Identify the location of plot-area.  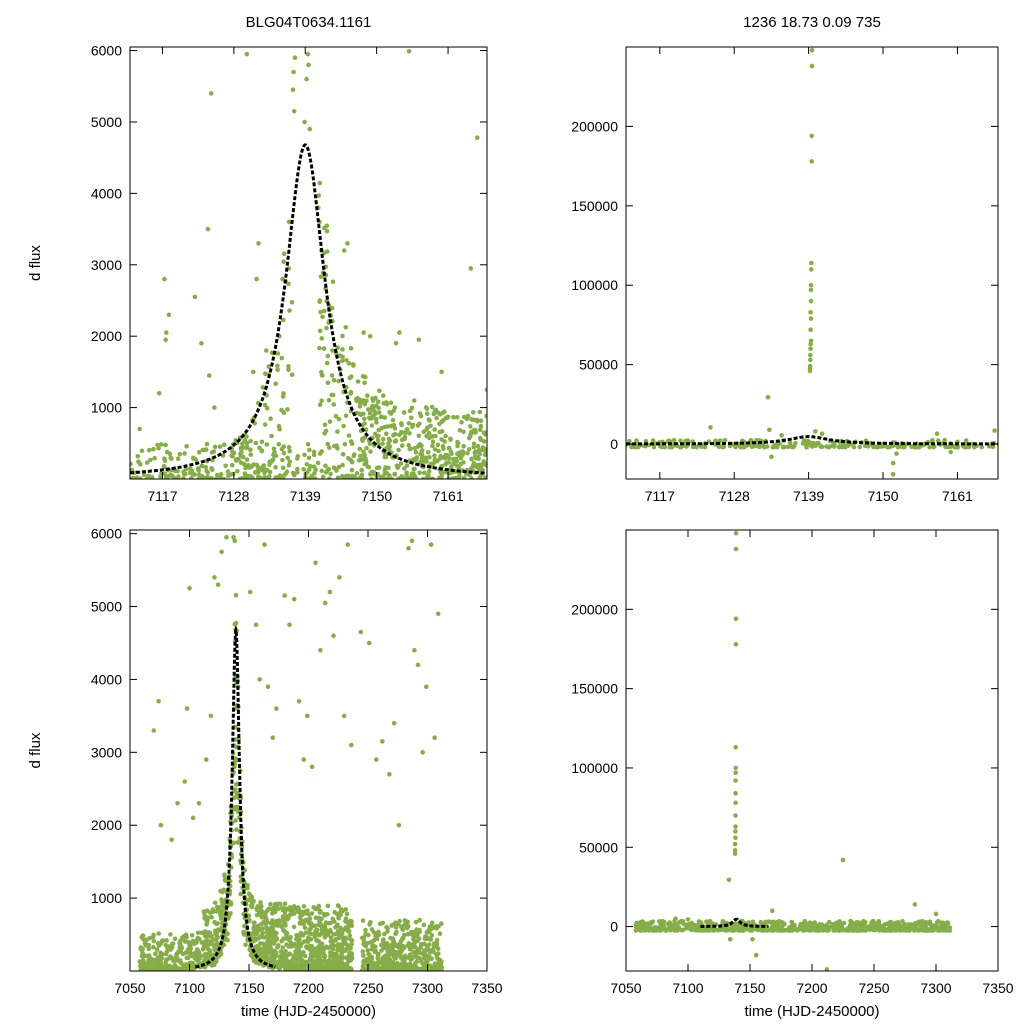
(291, 753).